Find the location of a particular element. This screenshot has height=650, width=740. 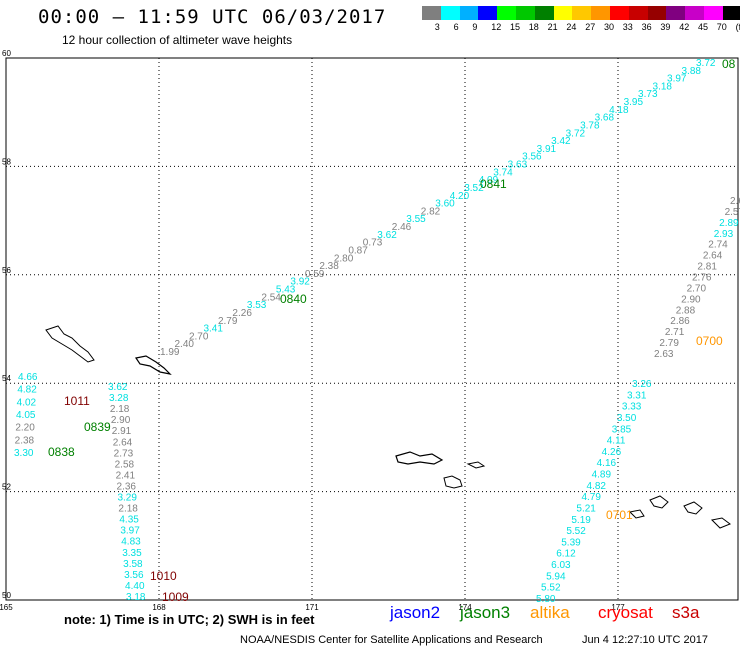

swh-value-label: 4.89 is located at coordinates (602, 475).